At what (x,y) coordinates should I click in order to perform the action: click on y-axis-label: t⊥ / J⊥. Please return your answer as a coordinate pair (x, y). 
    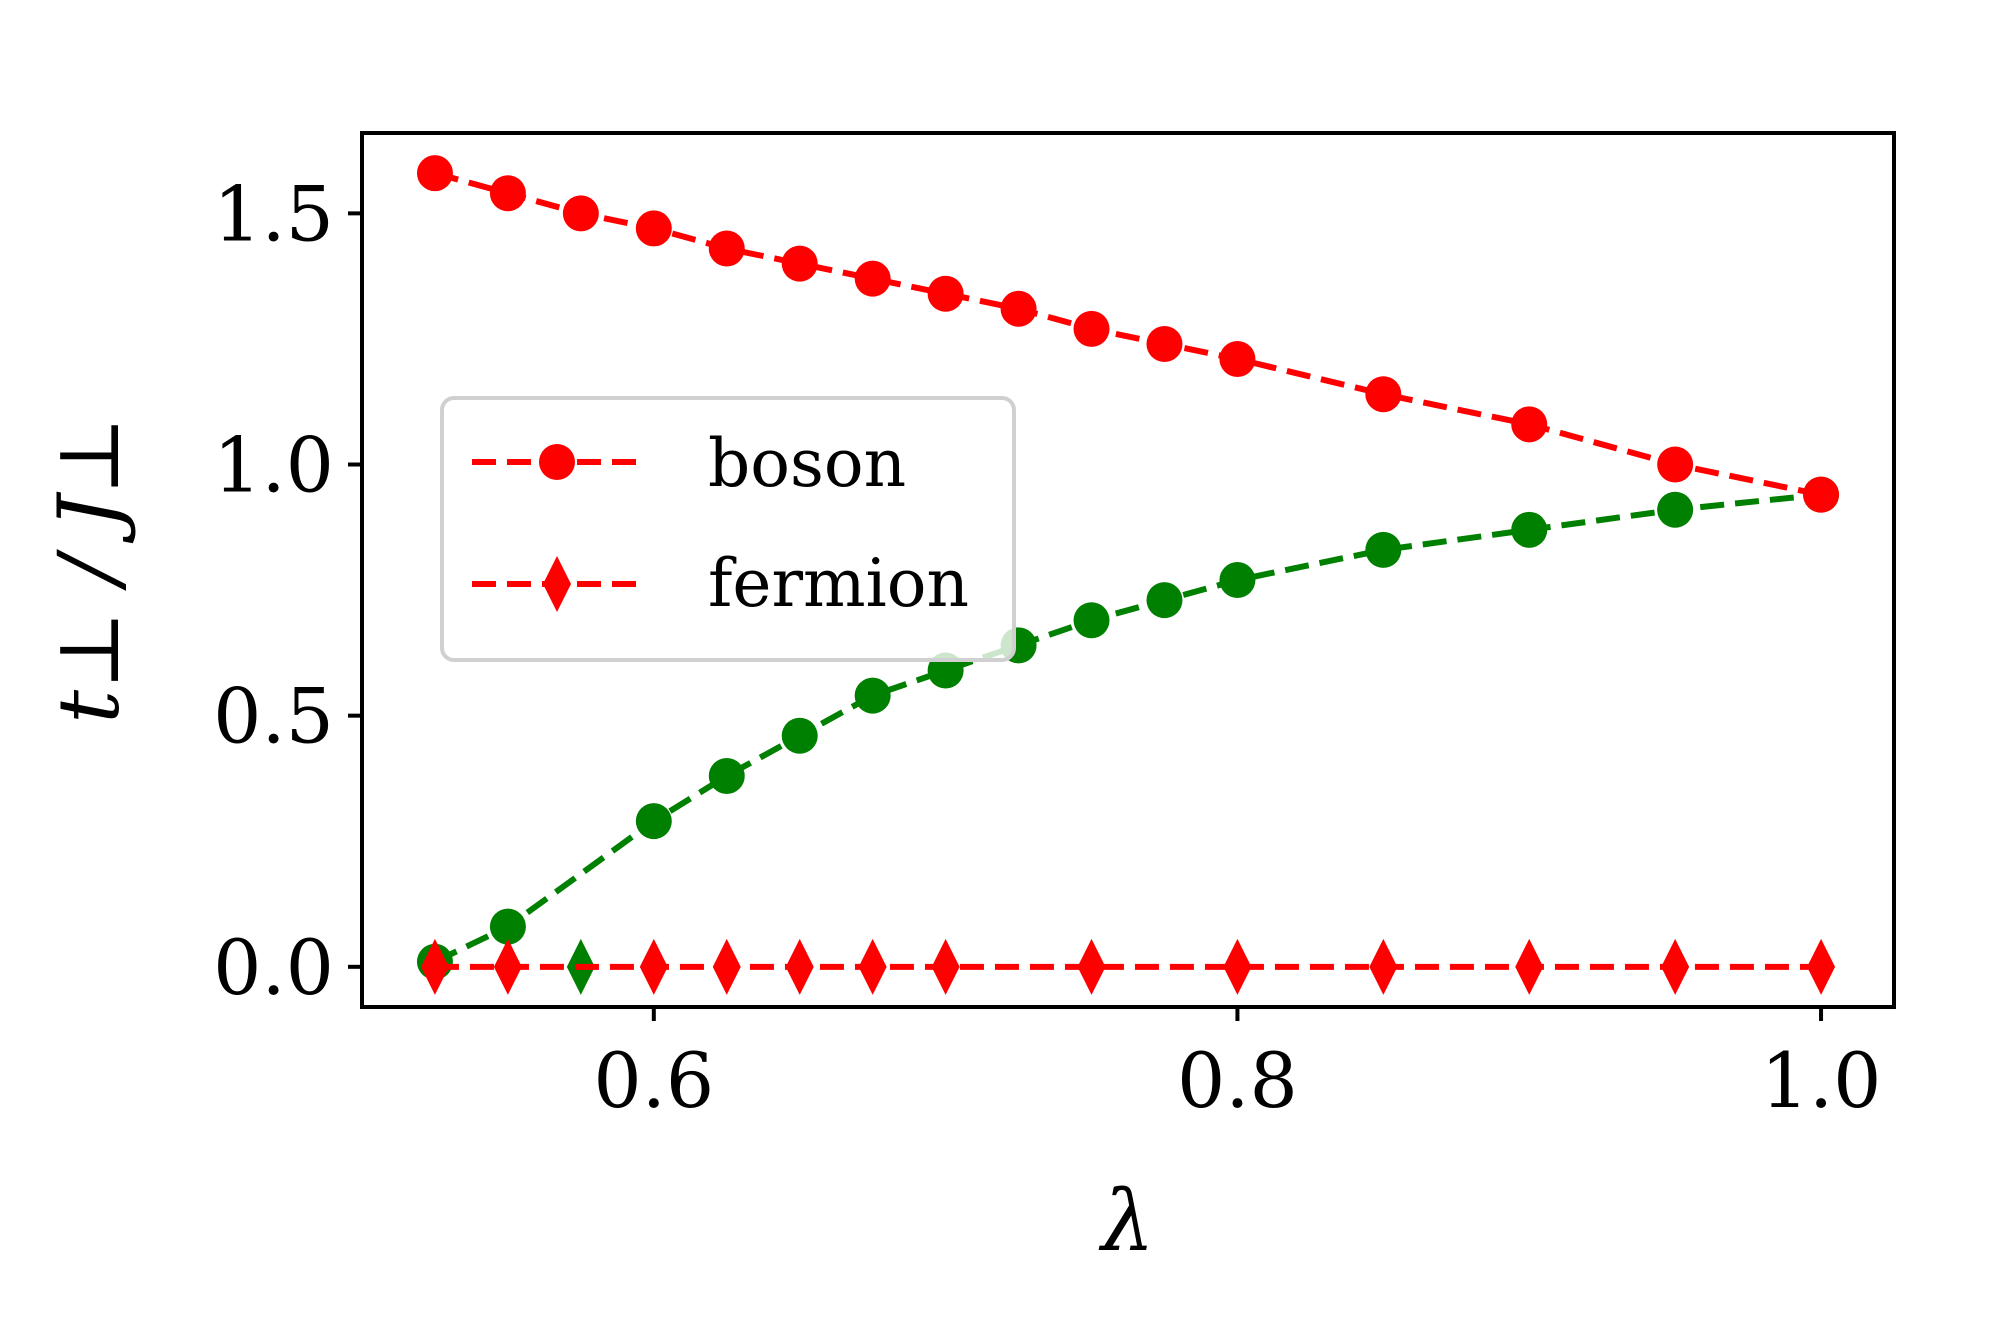
    Looking at the image, I should click on (89, 569).